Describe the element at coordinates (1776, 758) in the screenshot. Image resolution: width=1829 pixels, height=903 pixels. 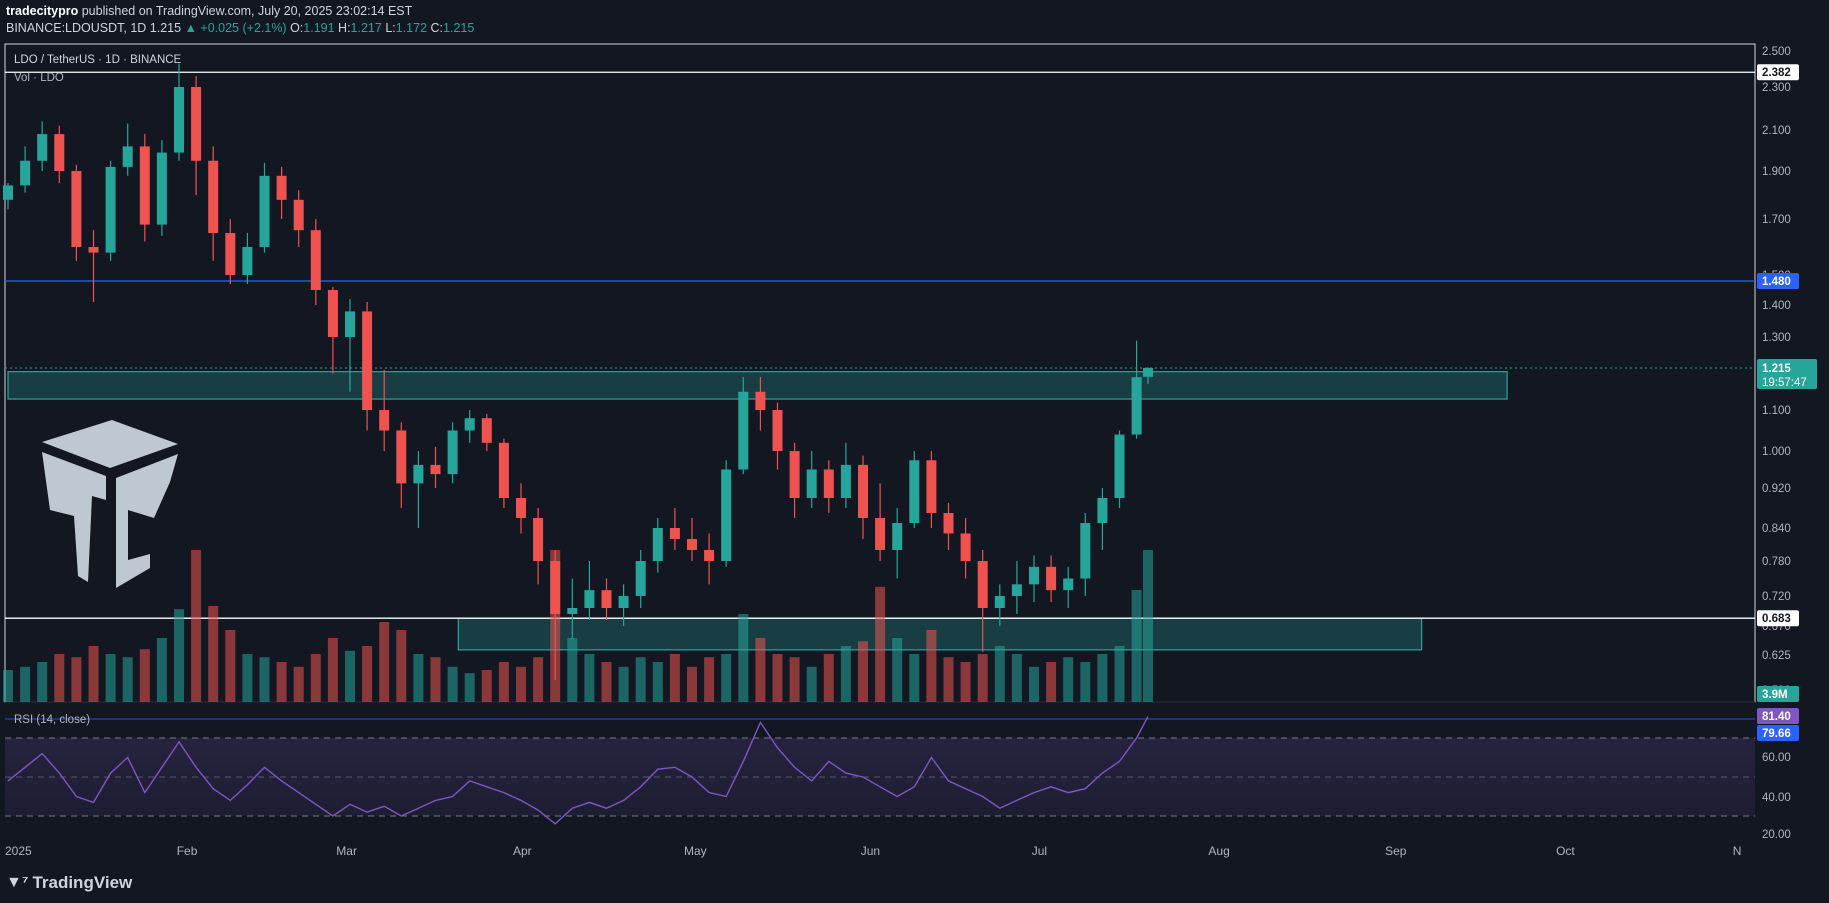
I see `rsi-tick-label: 60.00` at that location.